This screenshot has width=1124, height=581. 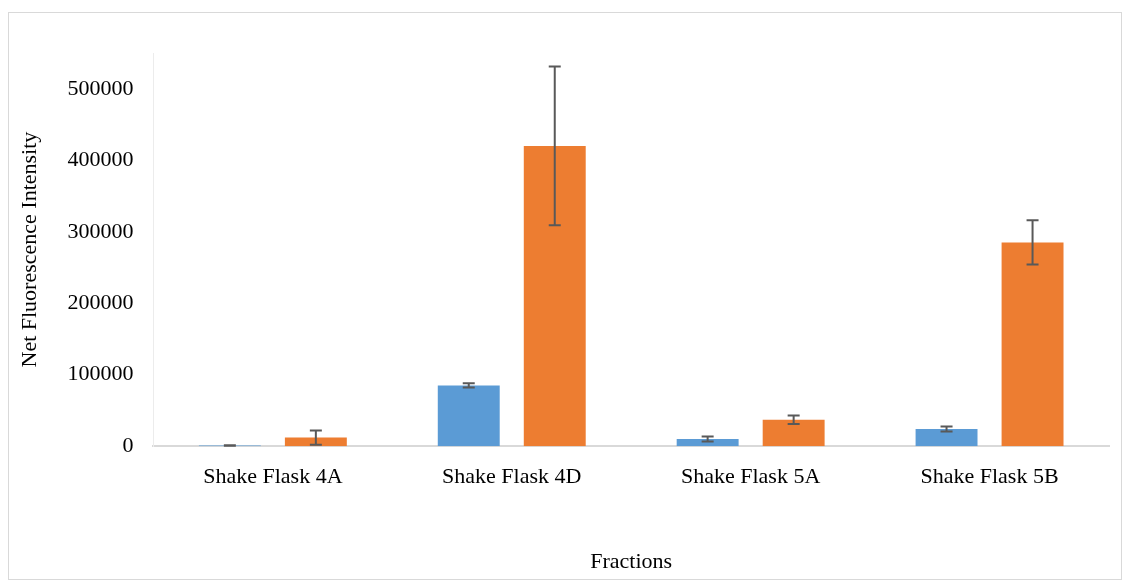 I want to click on y-tick-label: 200000, so click(x=100, y=301).